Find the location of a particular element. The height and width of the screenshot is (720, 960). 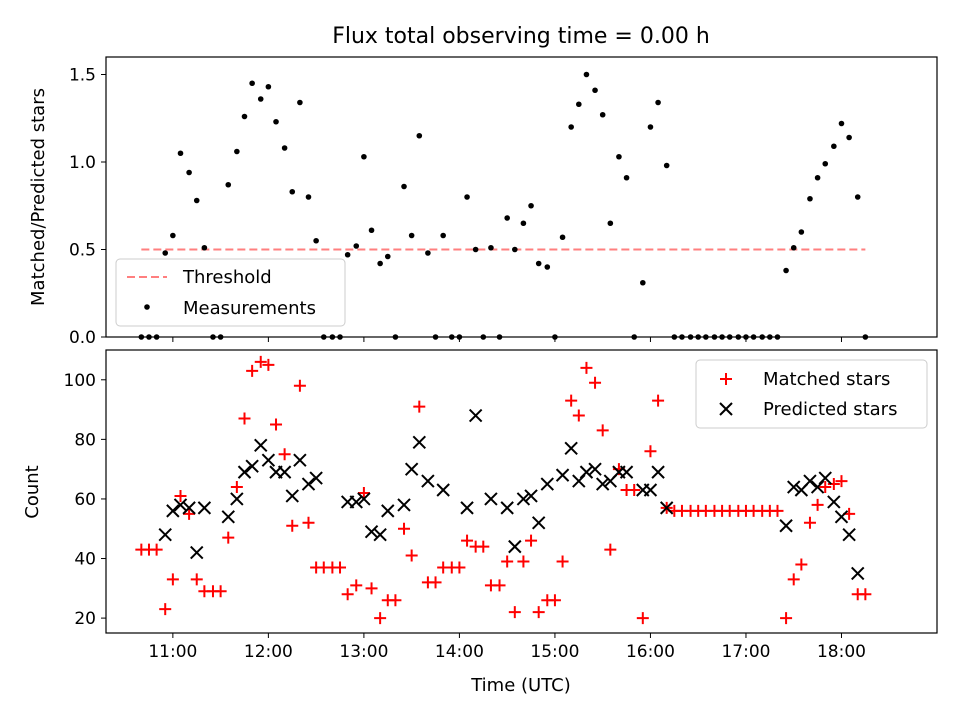

top-legend: Threshold Measurements is located at coordinates (230, 292).